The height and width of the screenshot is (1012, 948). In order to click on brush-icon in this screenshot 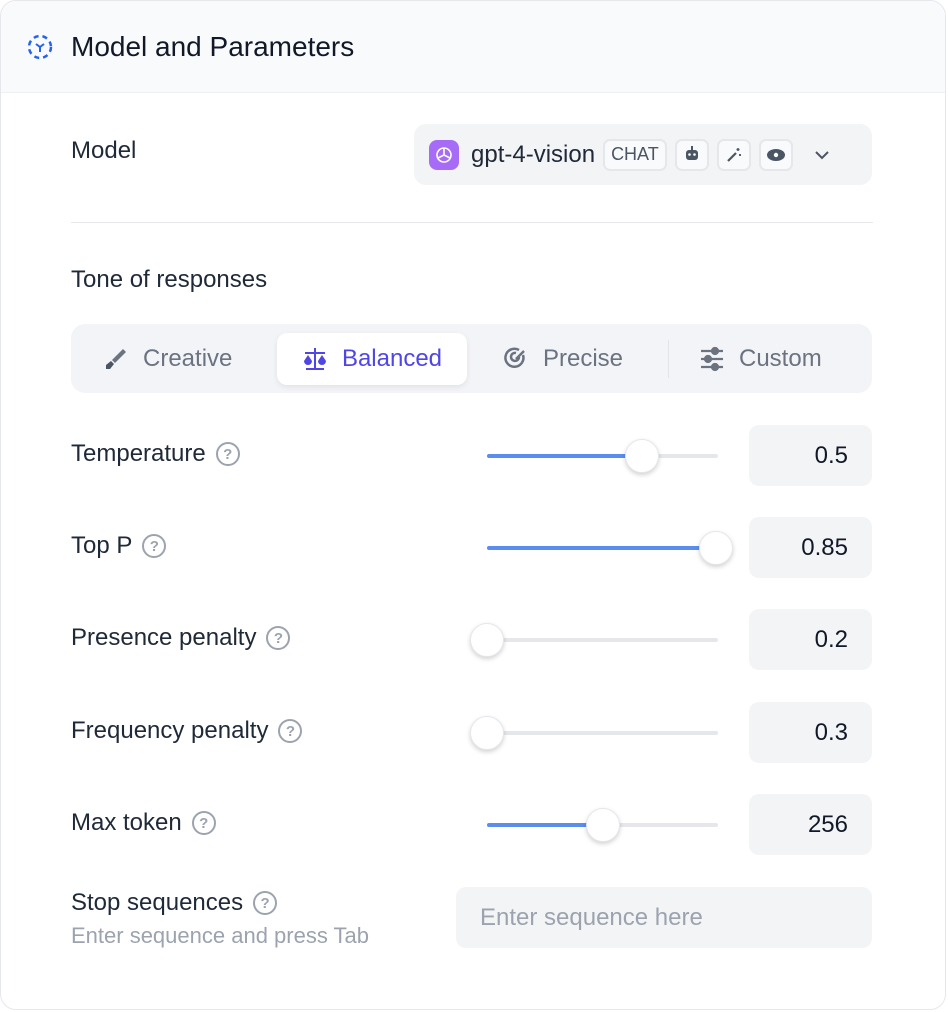, I will do `click(116, 359)`.